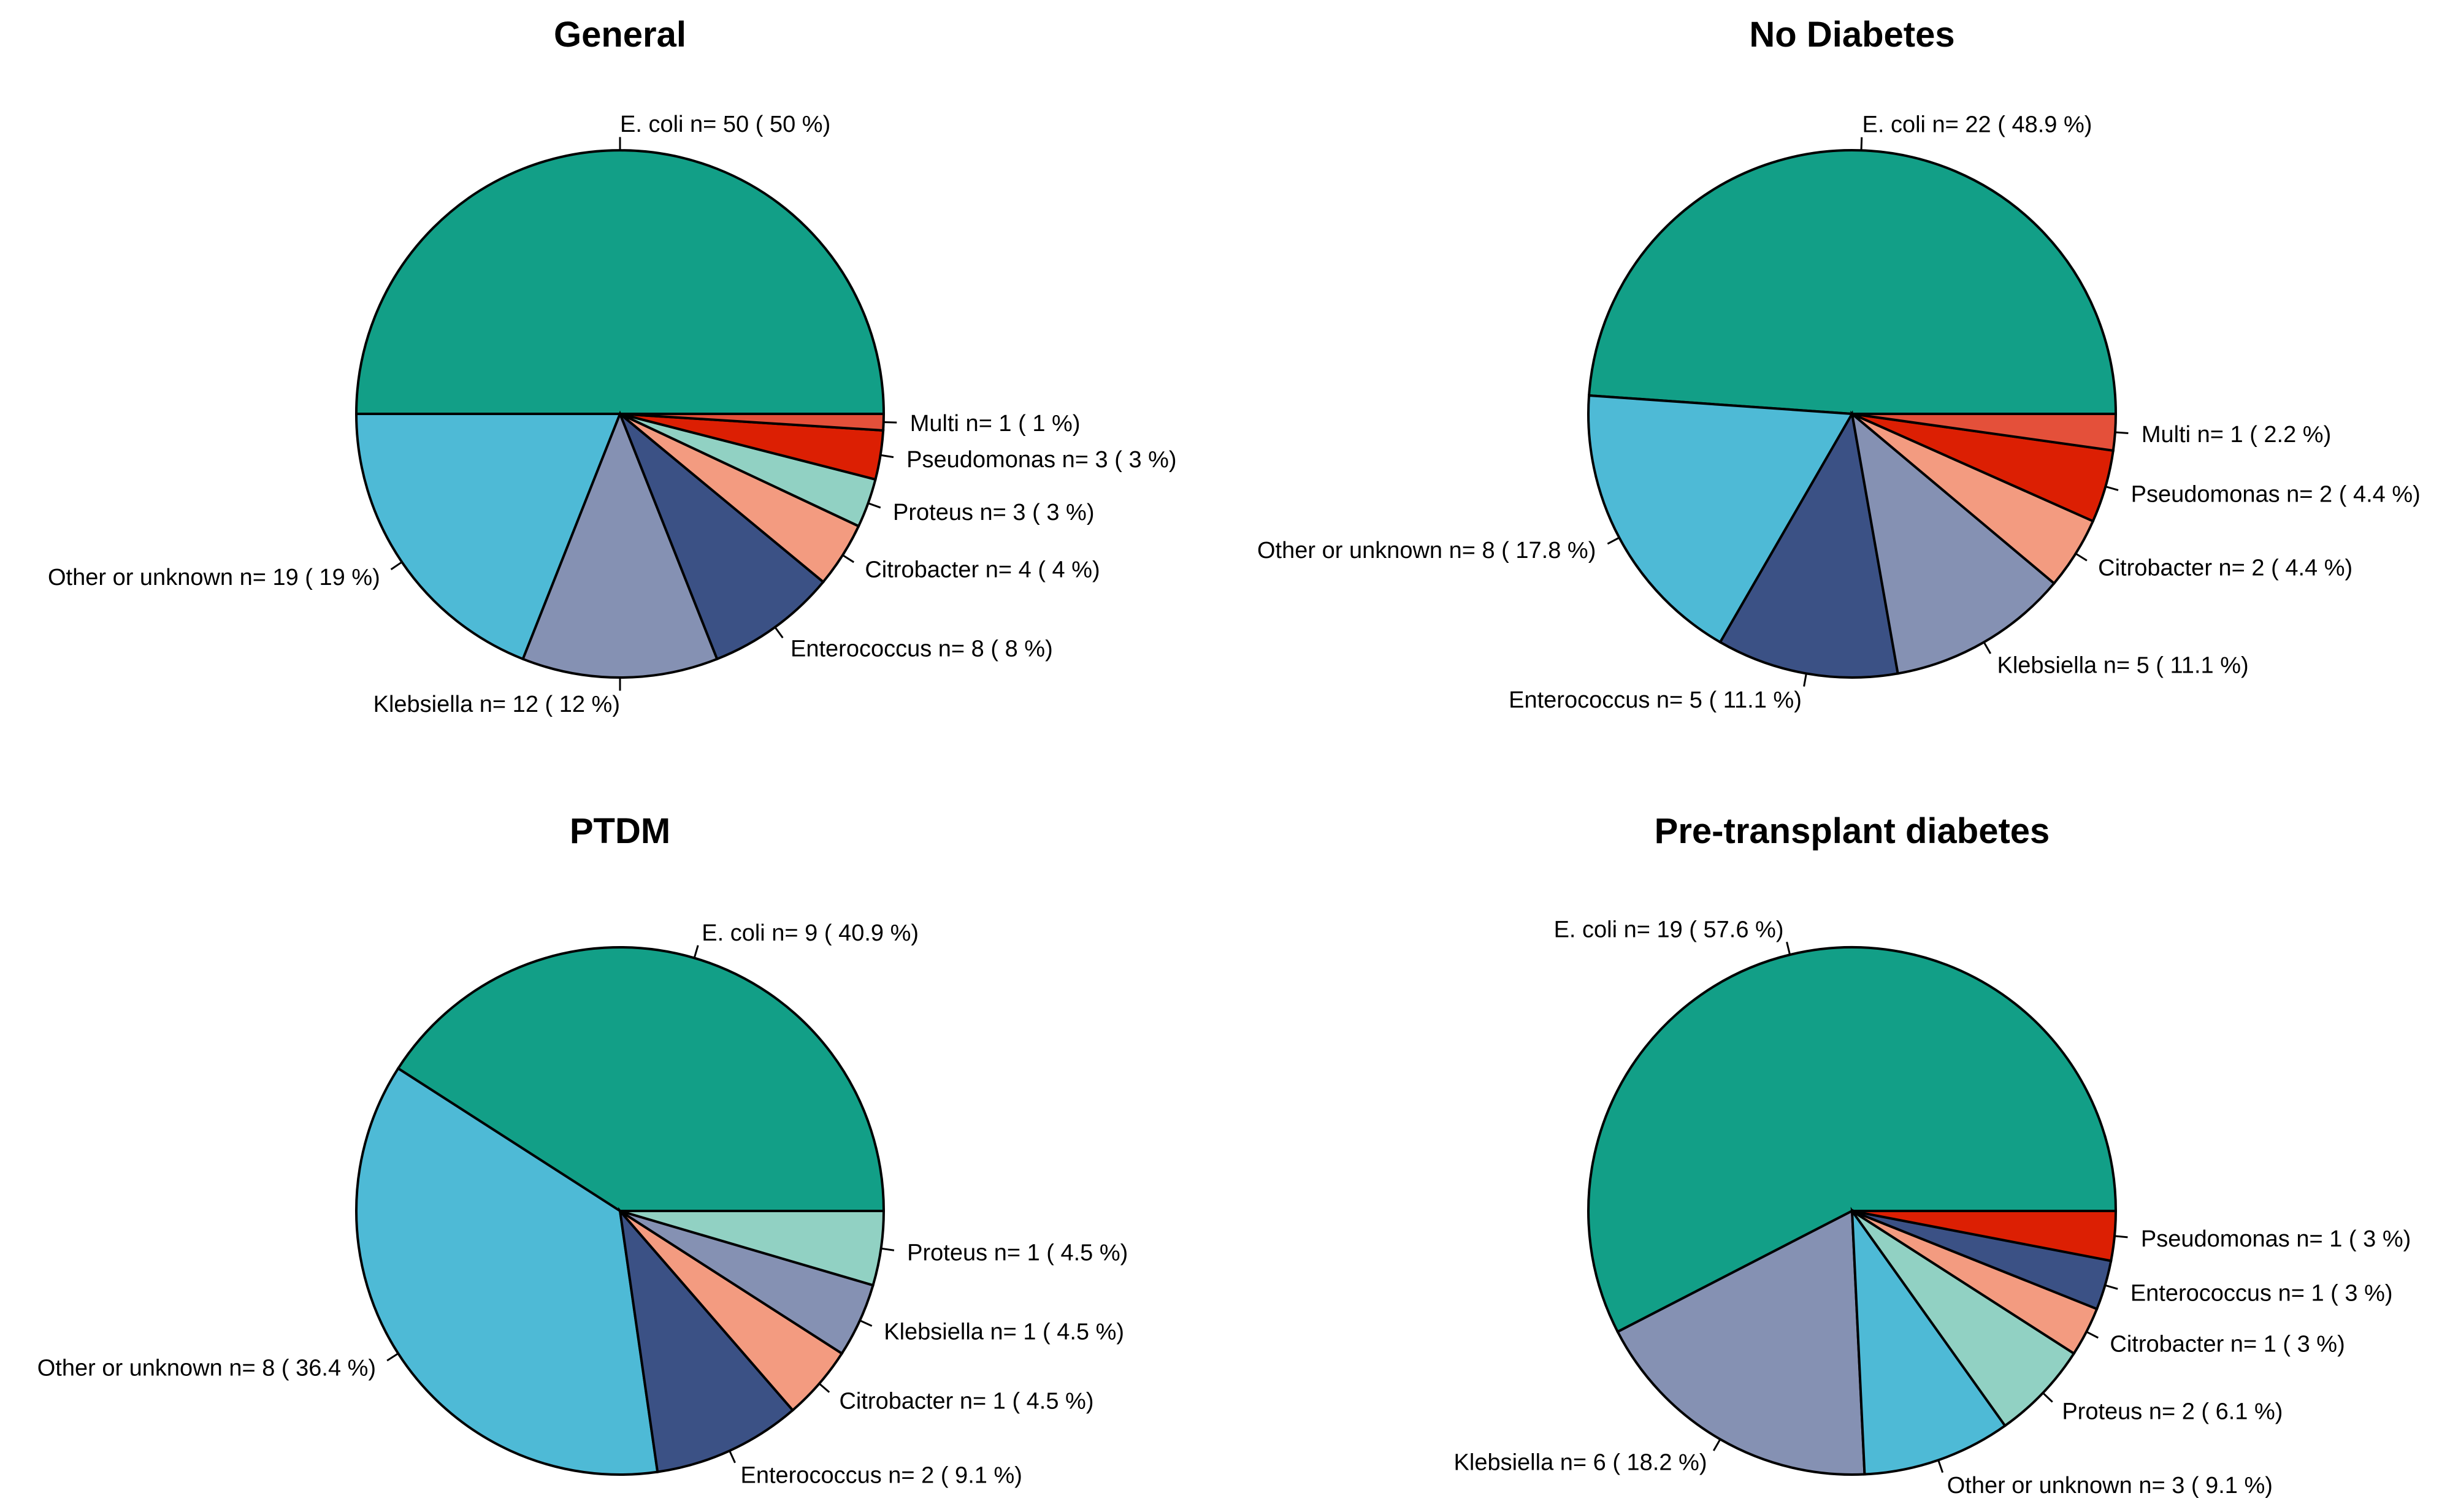  What do you see at coordinates (2110, 1486) in the screenshot?
I see `slice-label-other-or-unknown: Other or unknown n= 3 ( 9.1 %)` at bounding box center [2110, 1486].